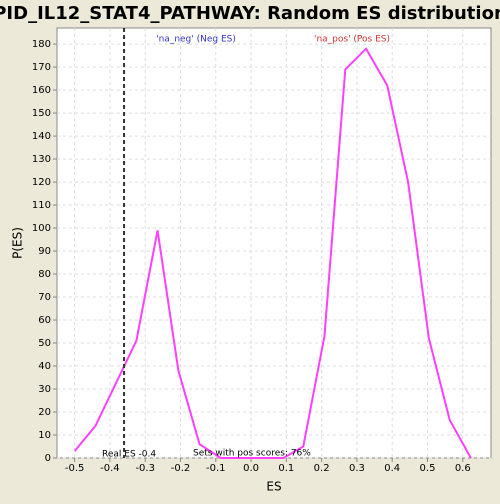  Describe the element at coordinates (41, 228) in the screenshot. I see `y-tick-label: 100` at that location.